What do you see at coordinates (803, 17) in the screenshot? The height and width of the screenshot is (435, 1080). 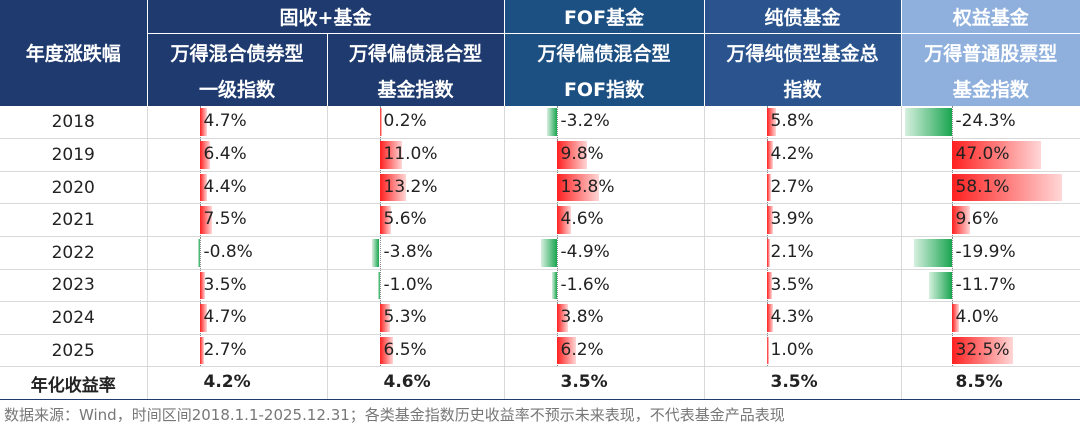 I see `group-header-pure-bond: 纯债基金` at bounding box center [803, 17].